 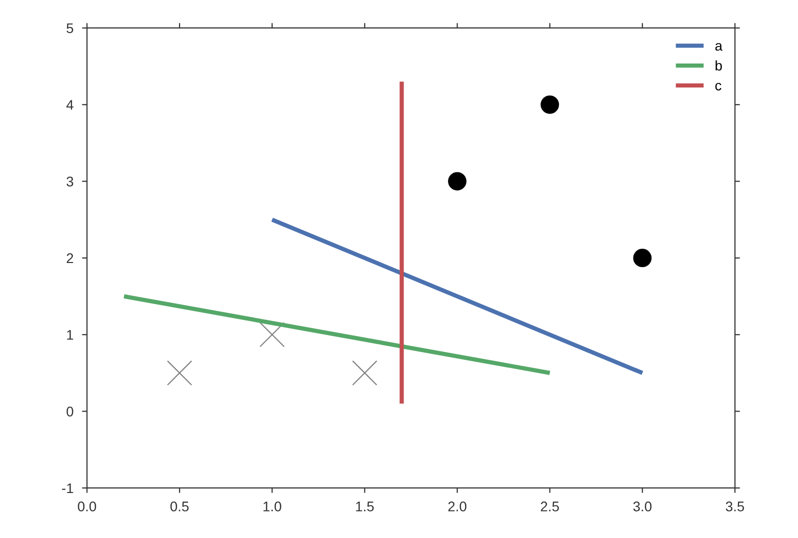 What do you see at coordinates (719, 65) in the screenshot?
I see `legend-label: b` at bounding box center [719, 65].